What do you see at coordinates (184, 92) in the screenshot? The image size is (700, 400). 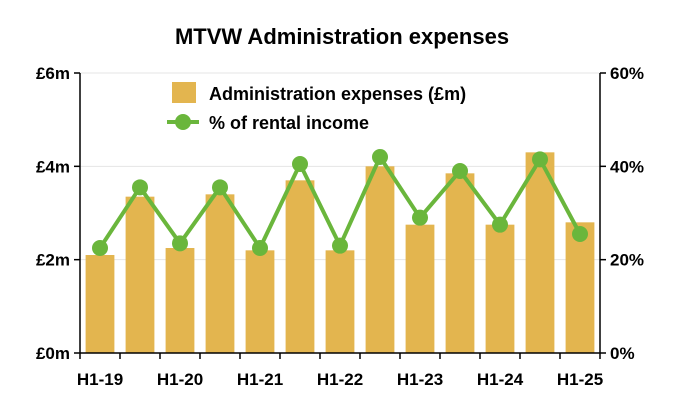 I see `legend-swatch-bar` at bounding box center [184, 92].